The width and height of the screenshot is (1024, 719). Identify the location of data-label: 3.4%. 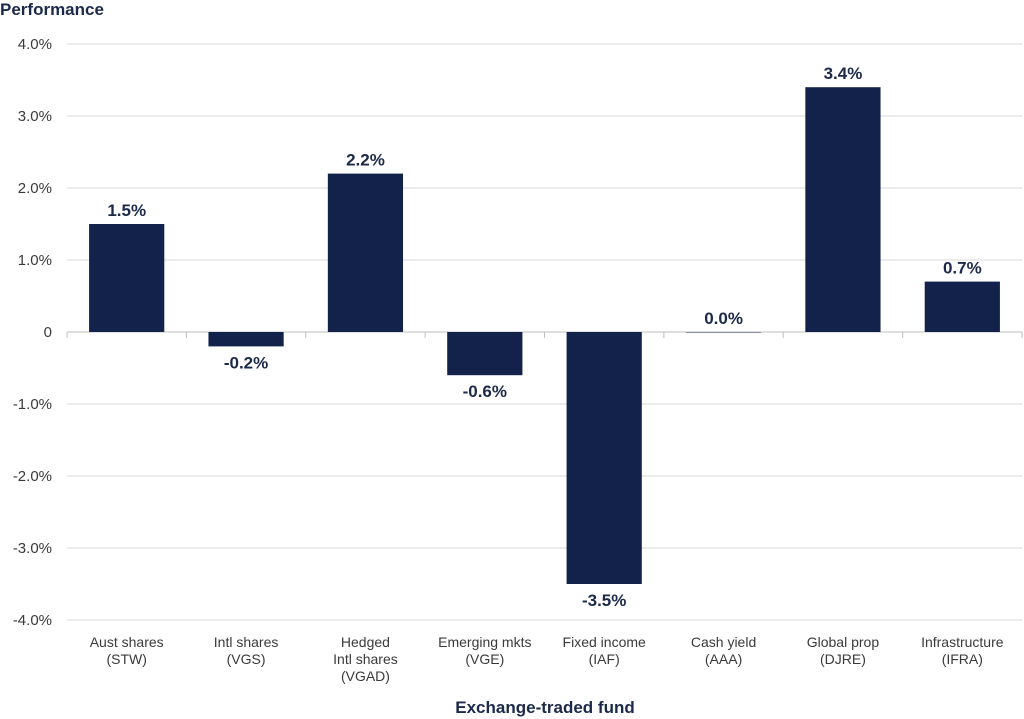
(843, 73).